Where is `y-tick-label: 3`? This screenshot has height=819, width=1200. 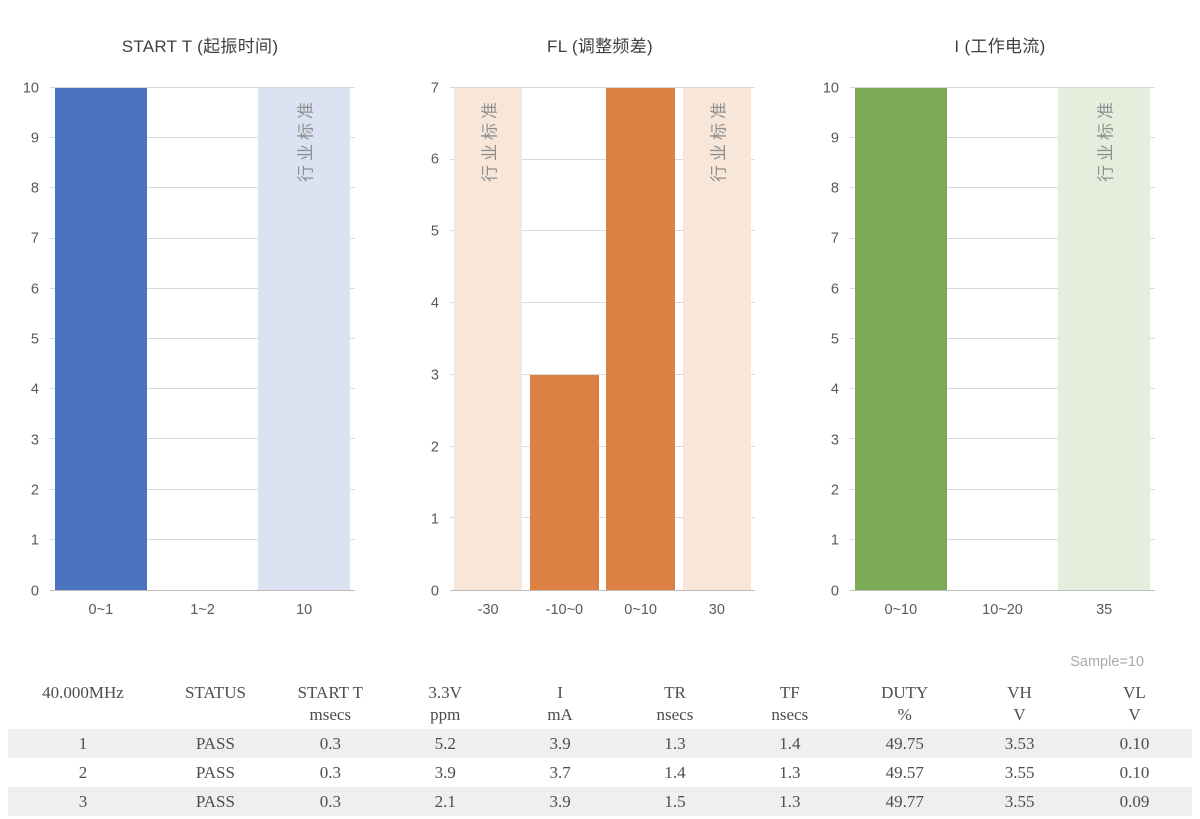 y-tick-label: 3 is located at coordinates (834, 439).